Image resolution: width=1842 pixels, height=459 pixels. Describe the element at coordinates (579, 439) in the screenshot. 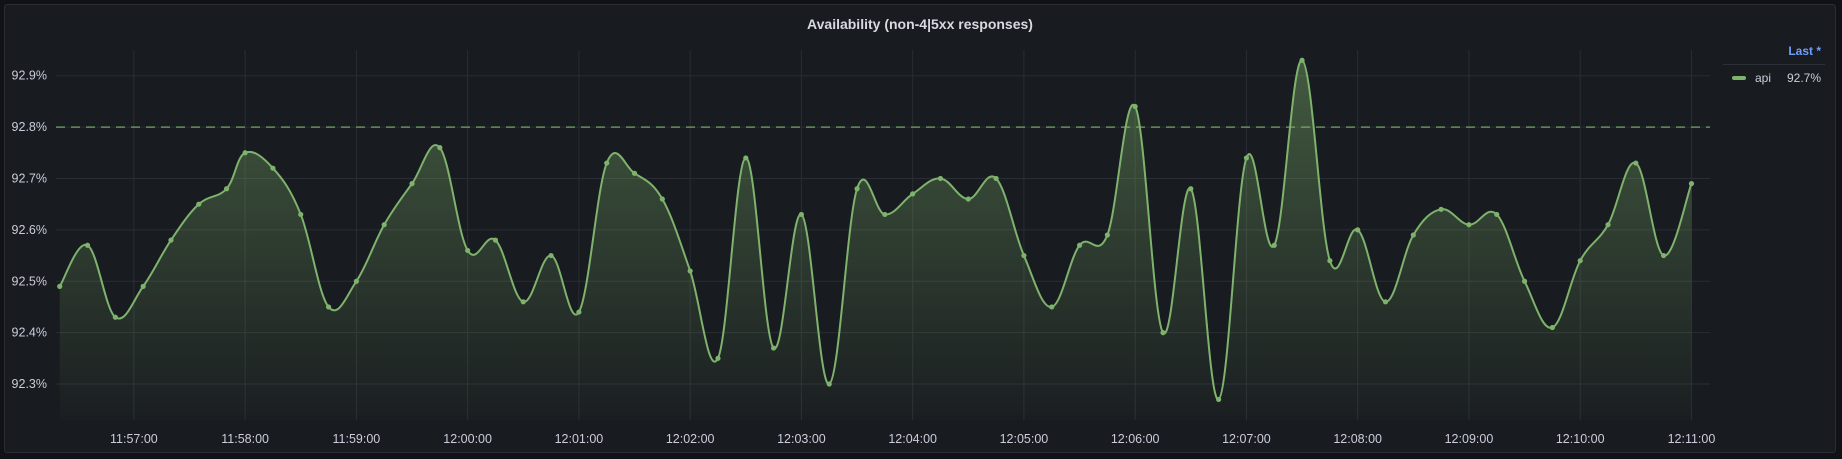

I see `x-tick-label: 12:01:00` at that location.